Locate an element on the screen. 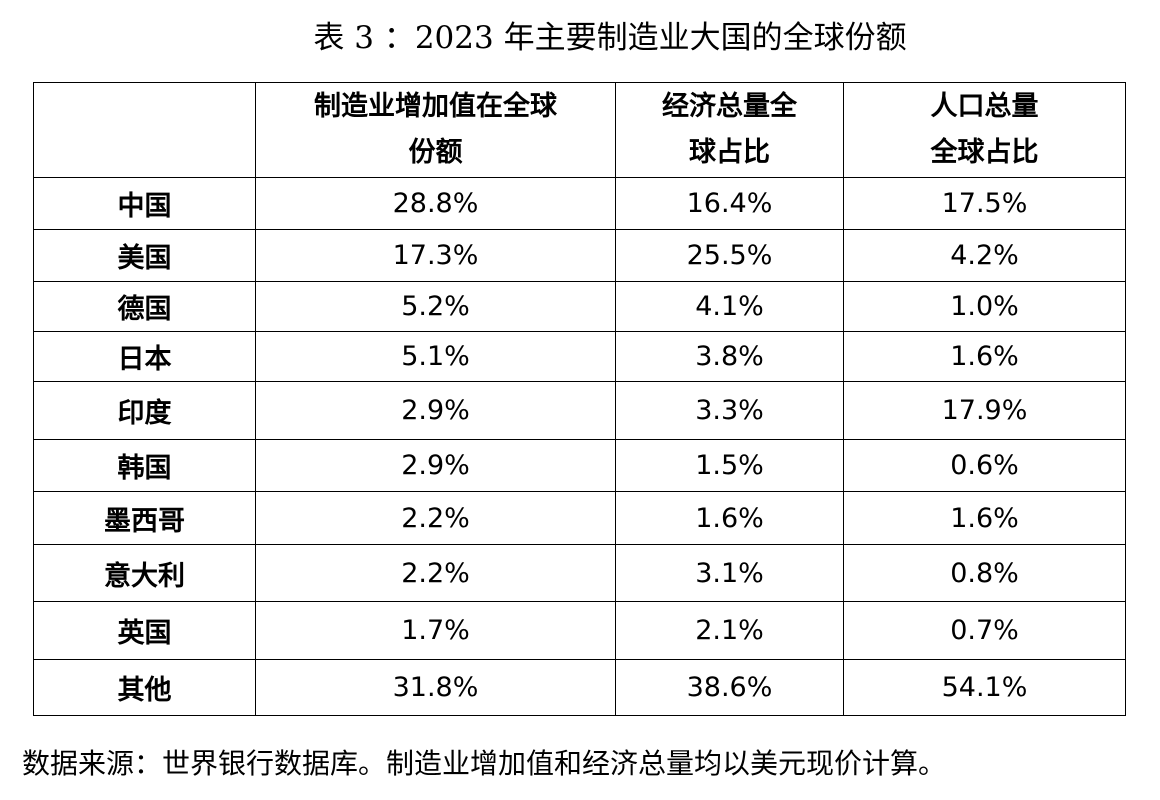  table-cell: 54.1% is located at coordinates (984, 687).